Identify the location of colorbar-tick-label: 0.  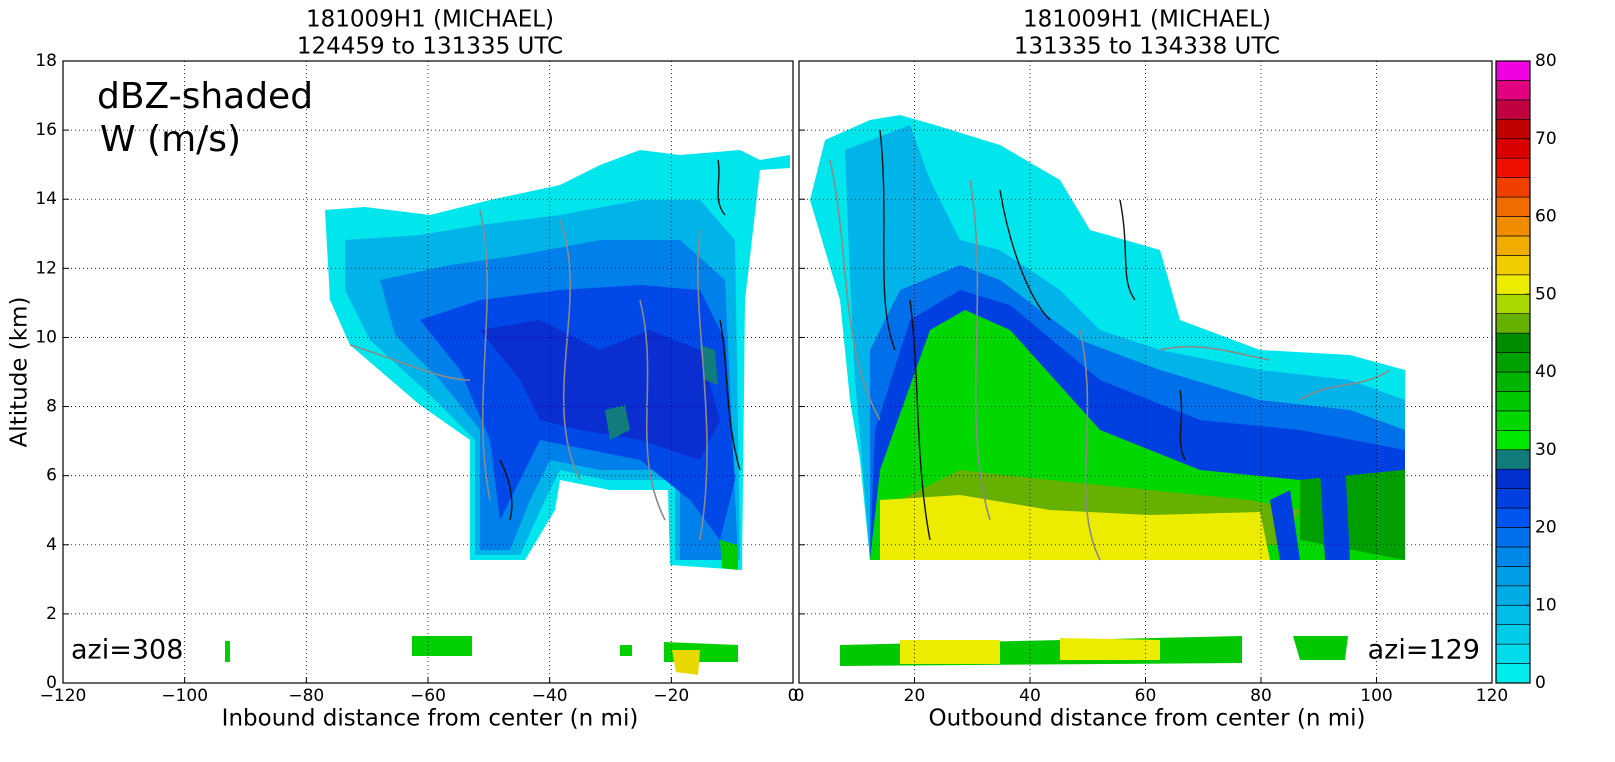
(1540, 683).